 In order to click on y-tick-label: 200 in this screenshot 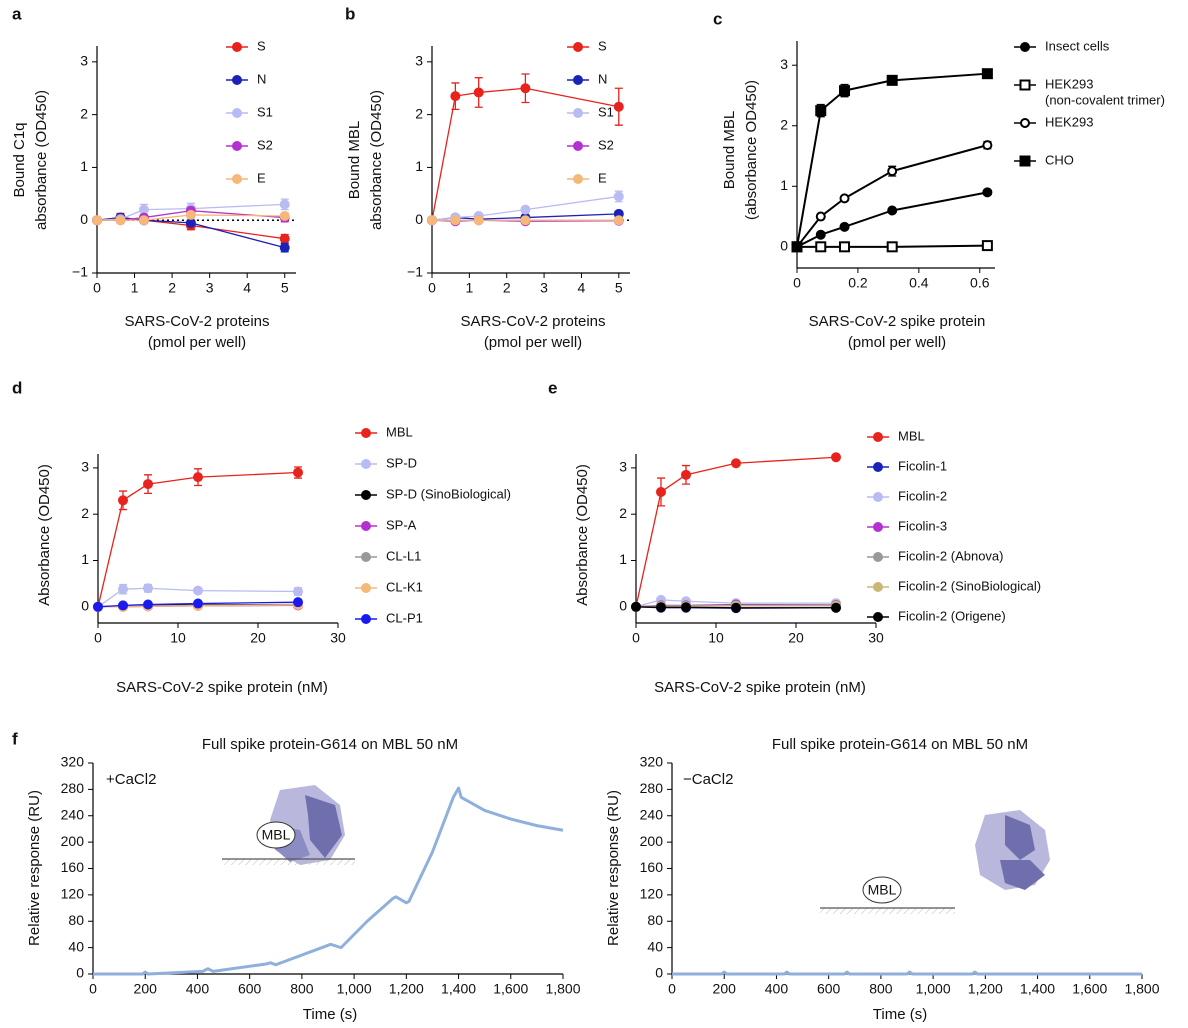, I will do `click(73, 841)`.